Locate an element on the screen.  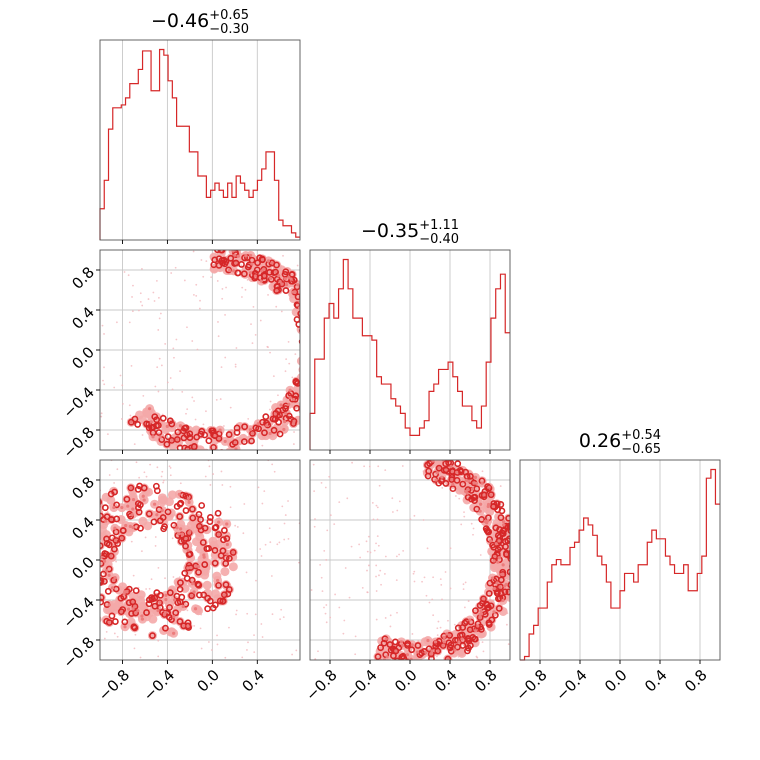
panel-title-minus: −0.65 is located at coordinates (641, 449).